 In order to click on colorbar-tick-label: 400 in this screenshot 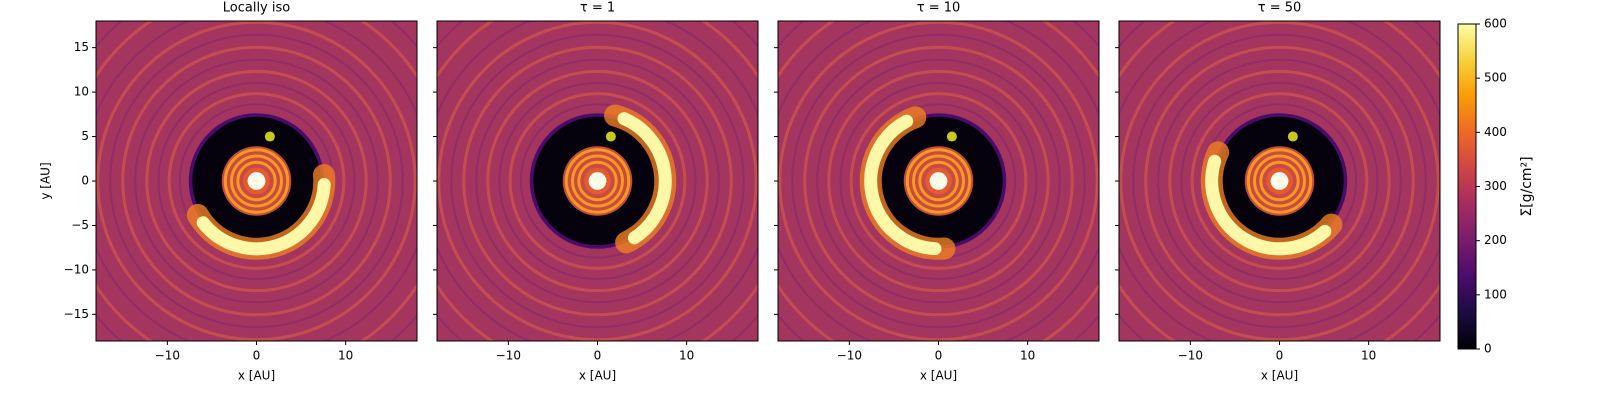, I will do `click(1495, 132)`.